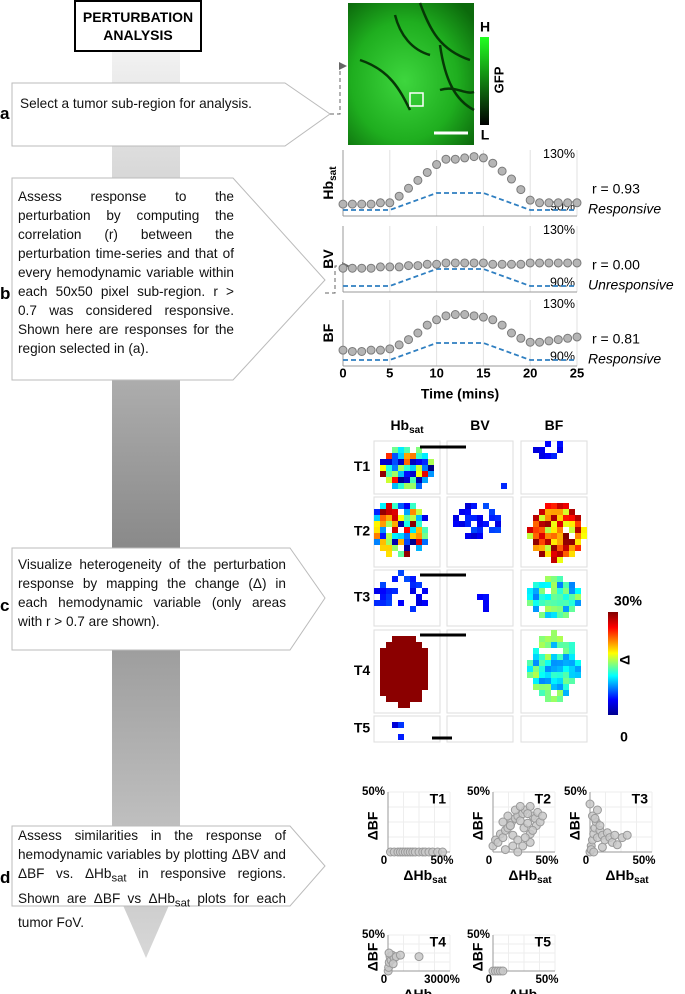 Image resolution: width=685 pixels, height=994 pixels. What do you see at coordinates (407, 426) in the screenshot?
I see `column-header: Hbsat` at bounding box center [407, 426].